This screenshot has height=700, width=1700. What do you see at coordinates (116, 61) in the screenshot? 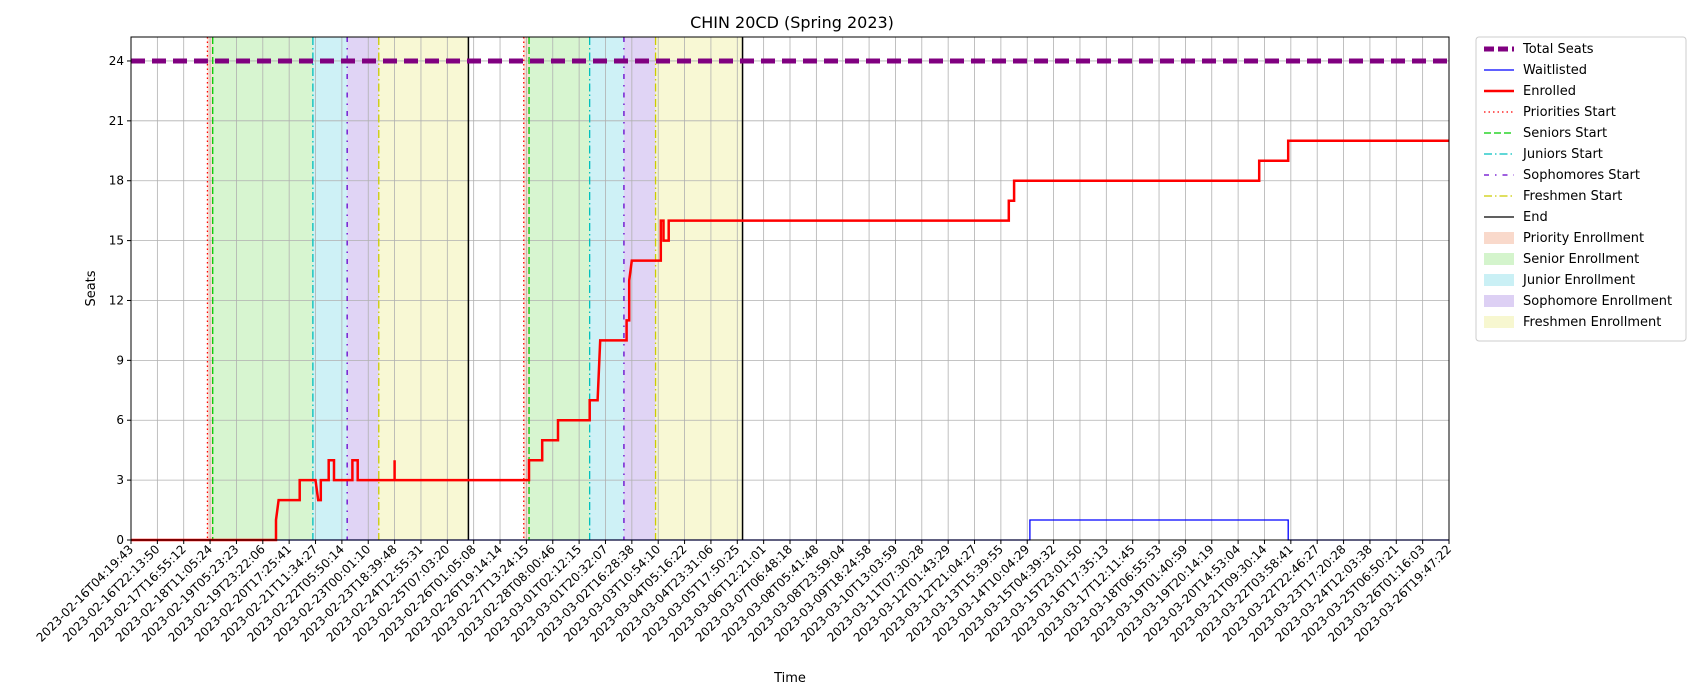
I see `y-tick-label-8: 24` at bounding box center [116, 61].